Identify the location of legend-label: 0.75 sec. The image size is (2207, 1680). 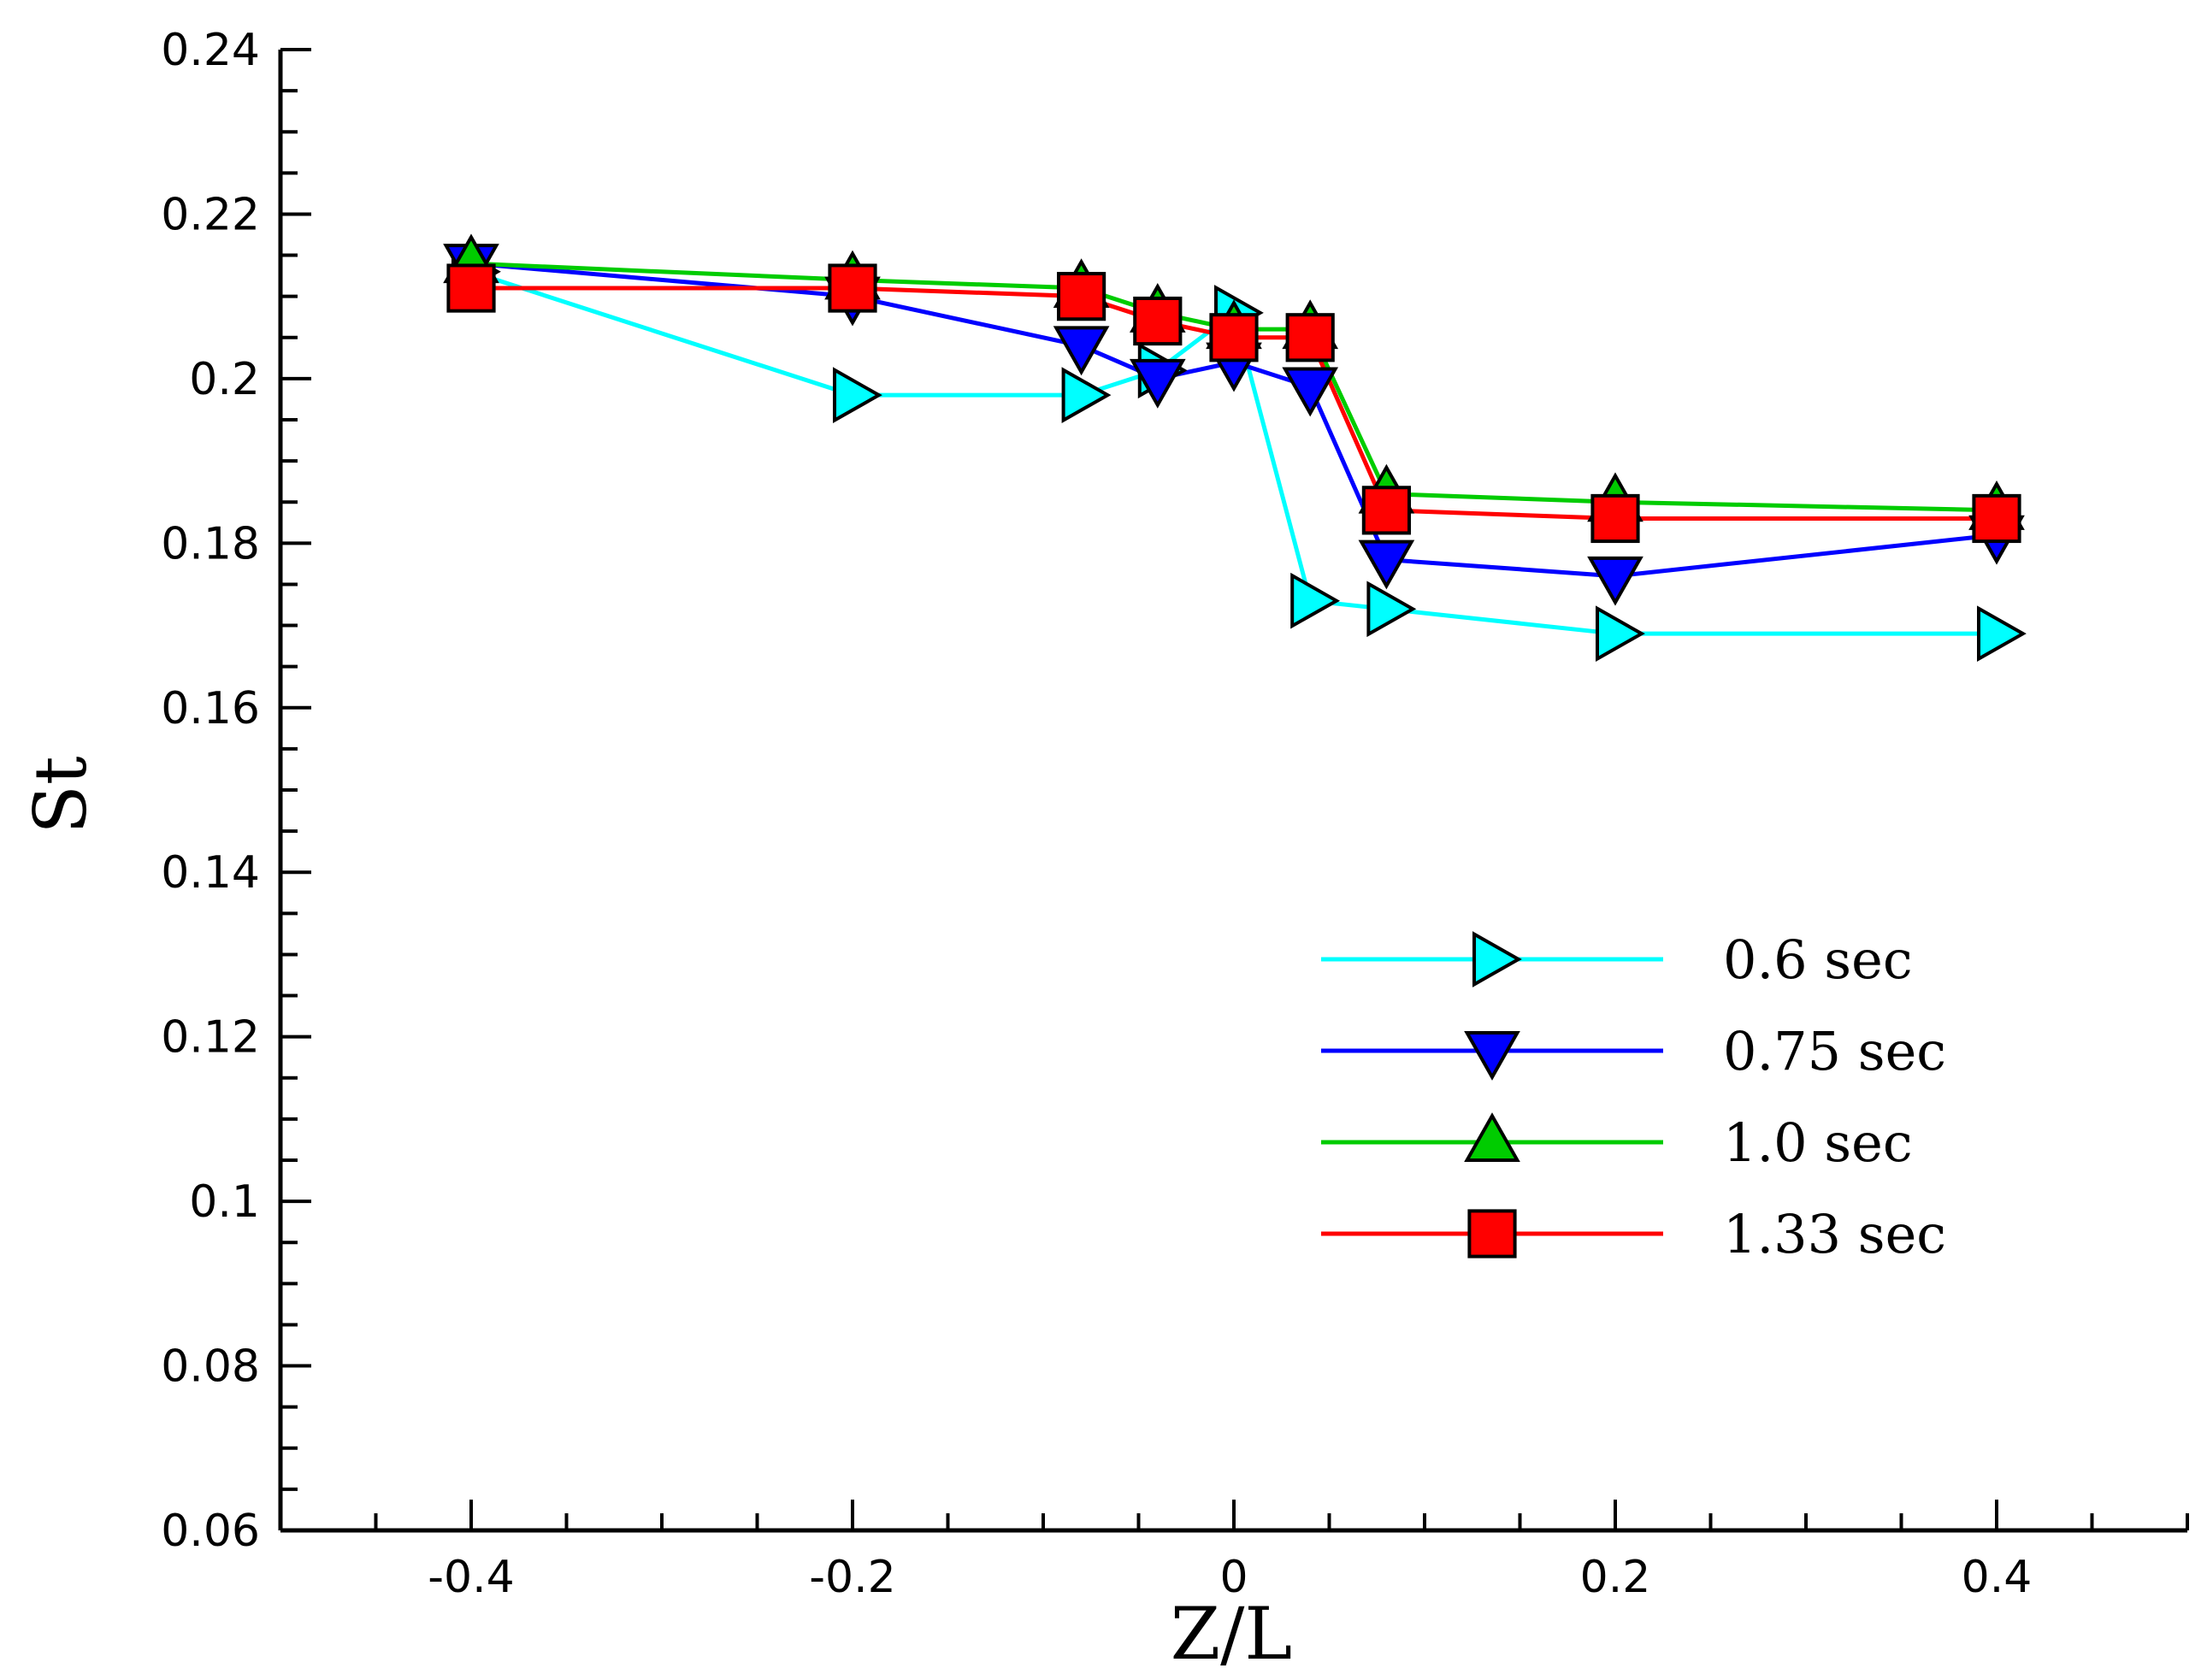
(1834, 1051).